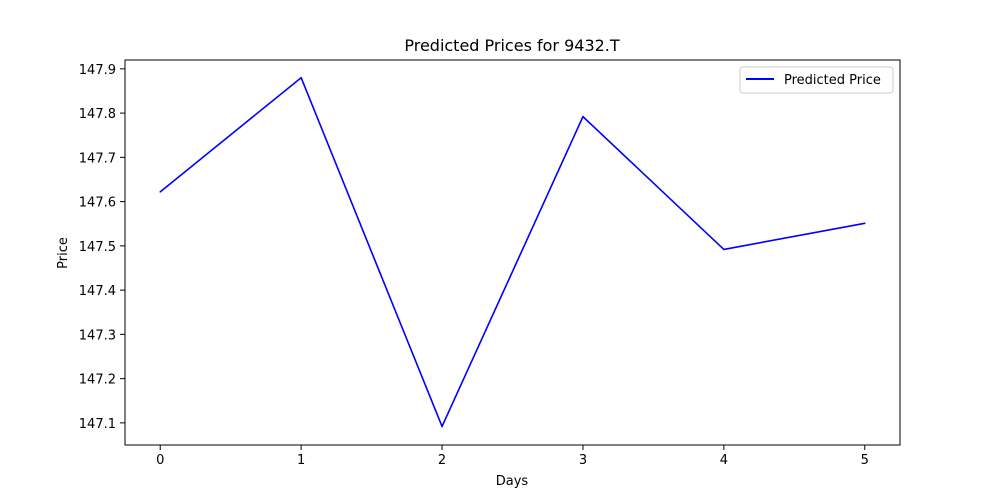 The image size is (1000, 500). I want to click on legend: Predicted Price, so click(816, 80).